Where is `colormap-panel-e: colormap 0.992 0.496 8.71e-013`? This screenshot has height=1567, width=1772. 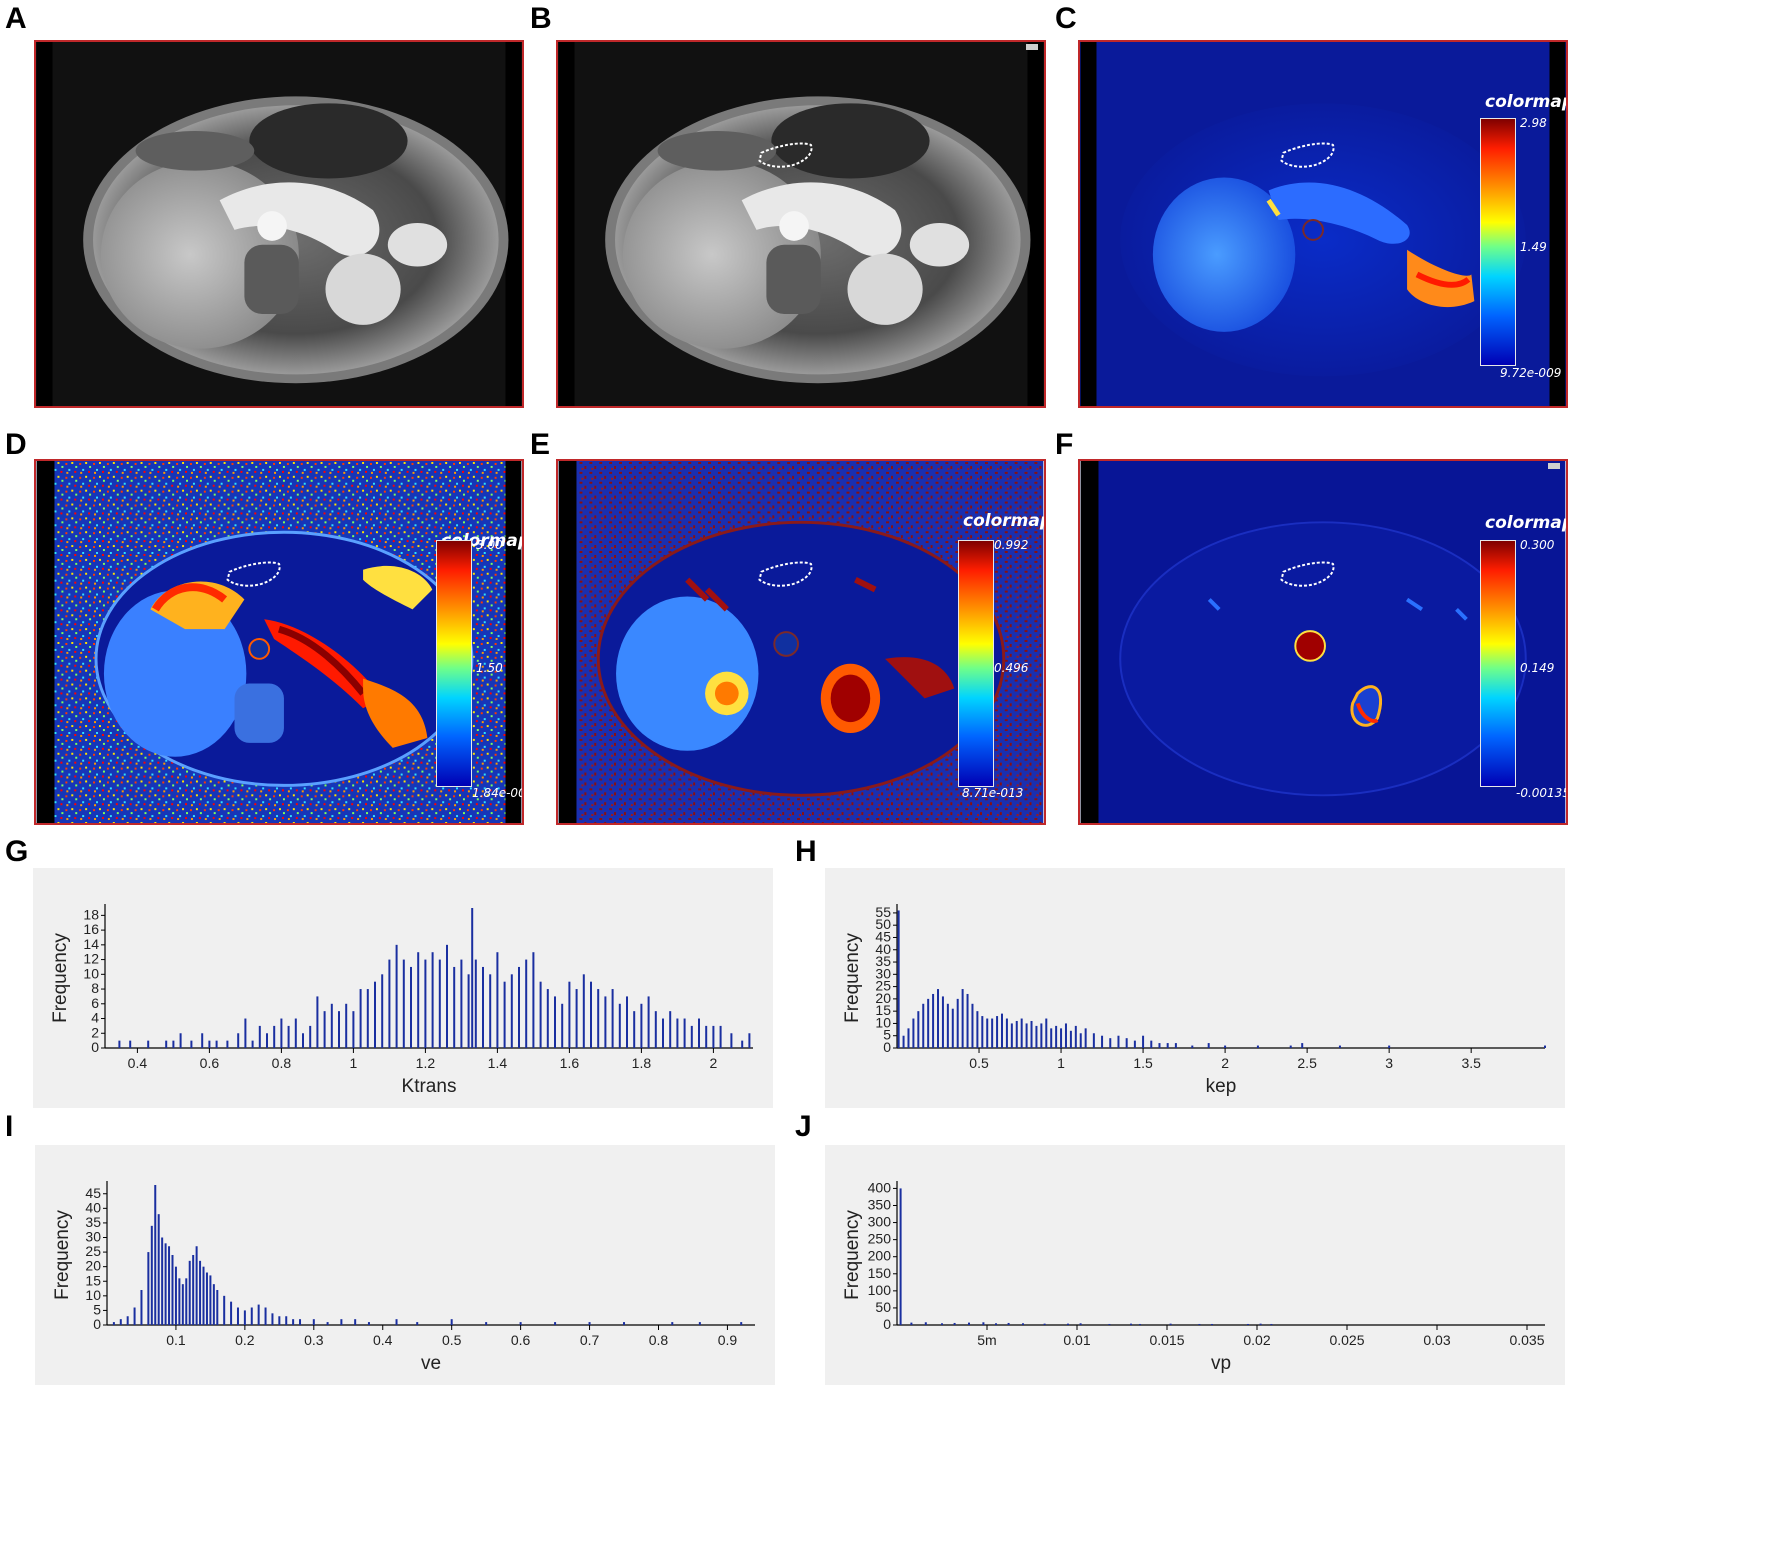
colormap-panel-e: colormap 0.992 0.496 8.71e-013 is located at coordinates (801, 642).